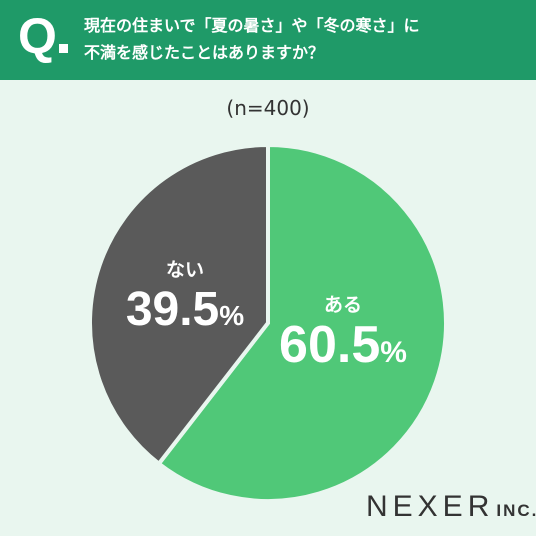 The width and height of the screenshot is (536, 536). I want to click on slice-name-aru: ある, so click(342, 305).